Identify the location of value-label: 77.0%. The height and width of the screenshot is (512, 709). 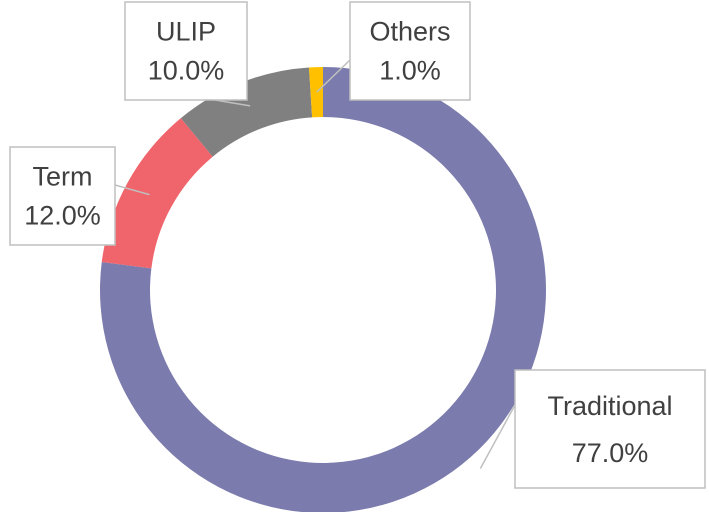
(610, 453).